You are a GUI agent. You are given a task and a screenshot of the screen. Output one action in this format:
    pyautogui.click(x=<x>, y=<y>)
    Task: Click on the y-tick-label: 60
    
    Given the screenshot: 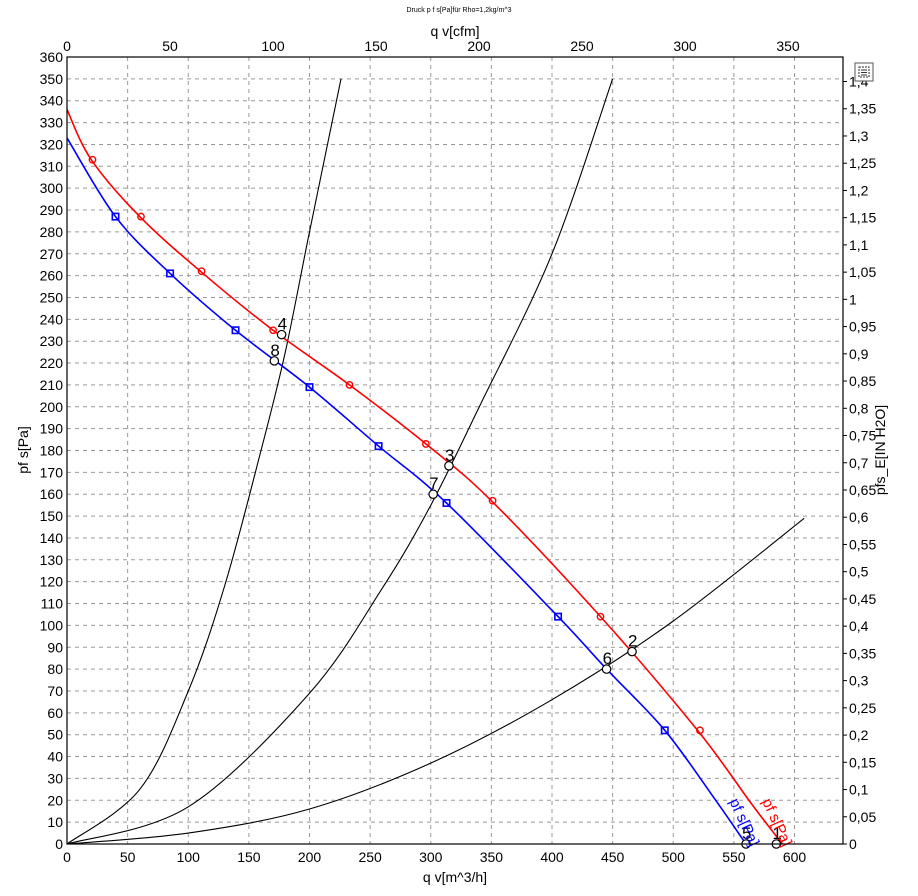 What is the action you would take?
    pyautogui.click(x=55, y=713)
    